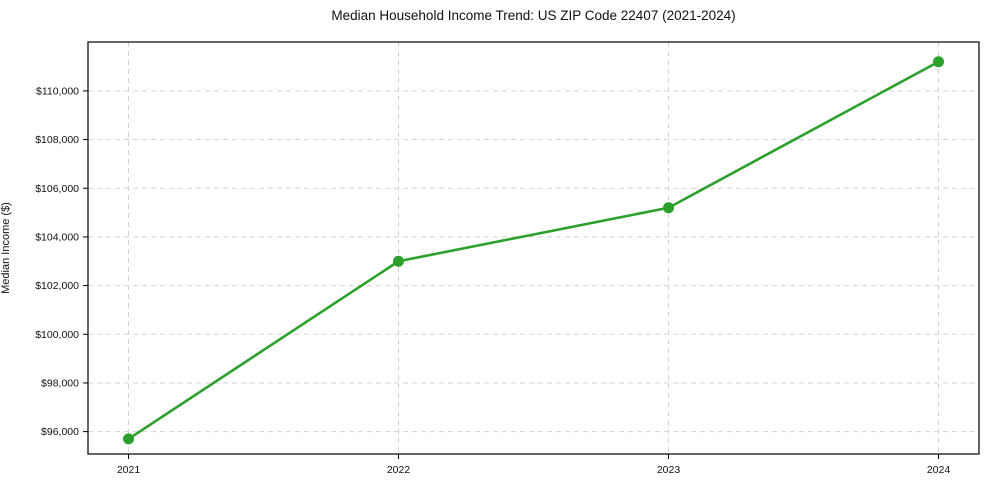 This screenshot has width=989, height=490. Describe the element at coordinates (57, 140) in the screenshot. I see `y-tick-label: $108,000` at that location.